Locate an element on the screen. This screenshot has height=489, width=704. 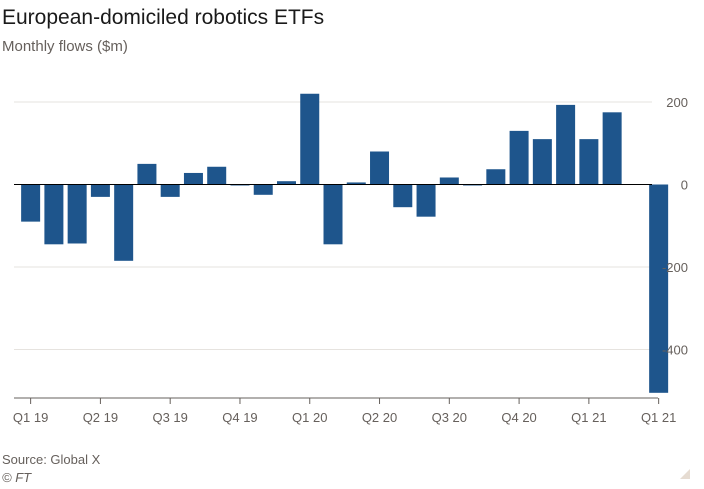
y-tick-label: -200 is located at coordinates (675, 267).